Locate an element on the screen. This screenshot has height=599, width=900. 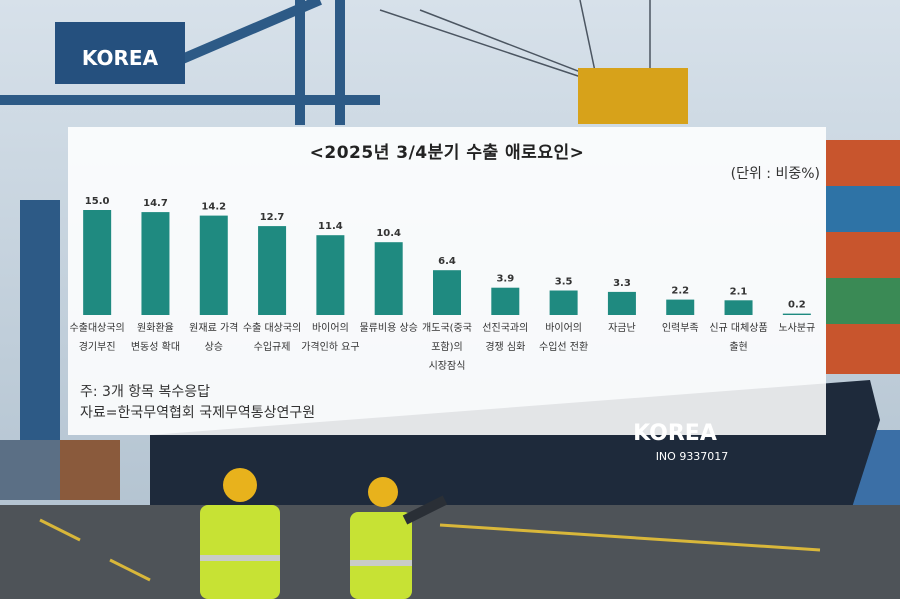
category-label-2: 원재료 가격 상승 is located at coordinates (213, 337).